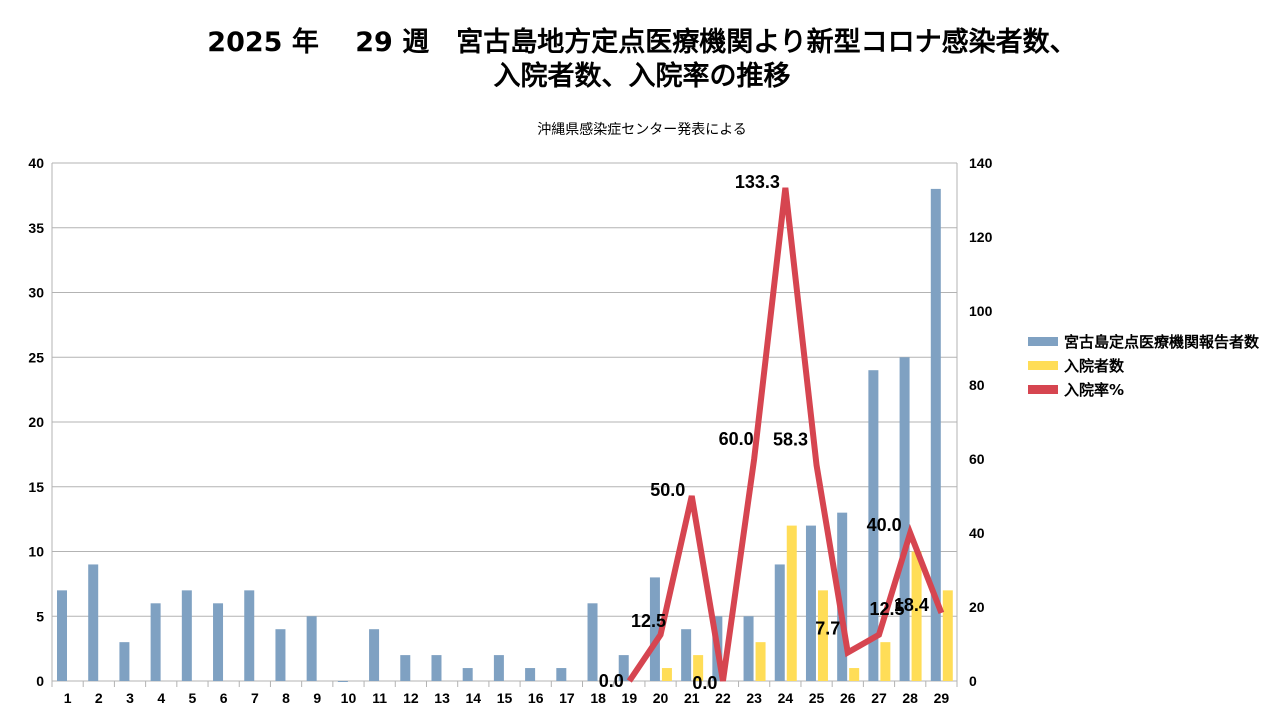 The height and width of the screenshot is (722, 1284). Describe the element at coordinates (723, 698) in the screenshot. I see `x-tick-label: 22` at that location.